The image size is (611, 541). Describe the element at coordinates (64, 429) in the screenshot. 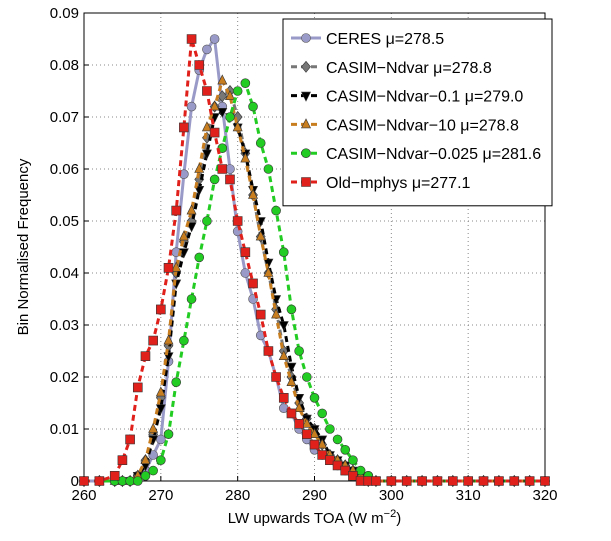

I see `y-tick-label: 0.01` at that location.